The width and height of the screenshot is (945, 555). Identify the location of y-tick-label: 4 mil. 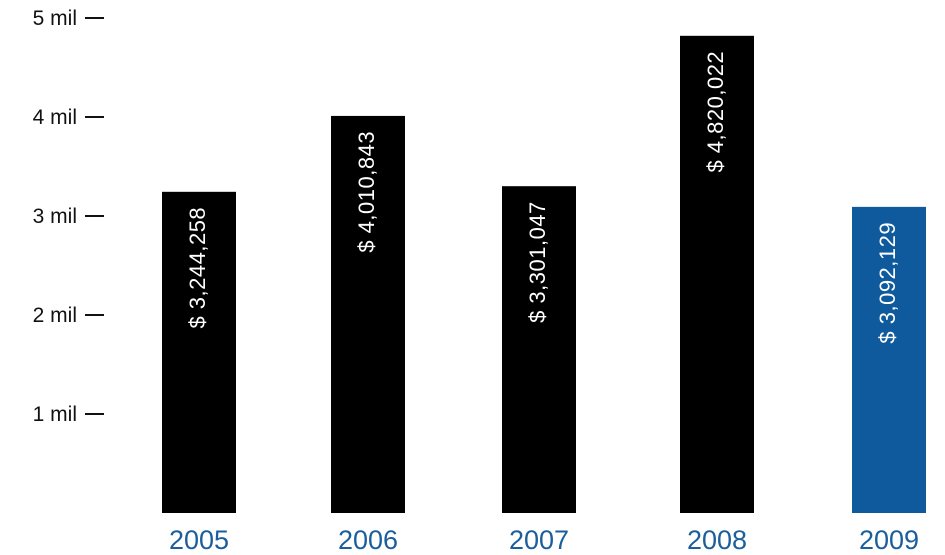
(55, 117).